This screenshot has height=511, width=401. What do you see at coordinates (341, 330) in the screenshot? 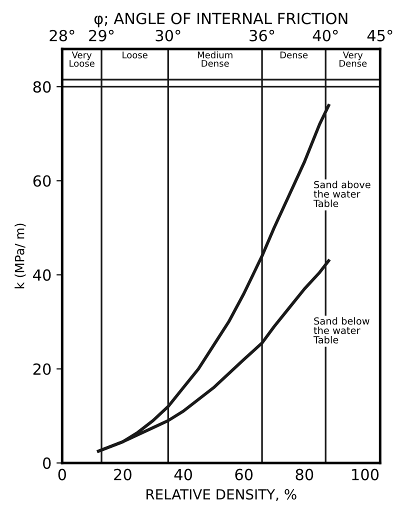
I see `text: Sand below the water Table` at bounding box center [341, 330].